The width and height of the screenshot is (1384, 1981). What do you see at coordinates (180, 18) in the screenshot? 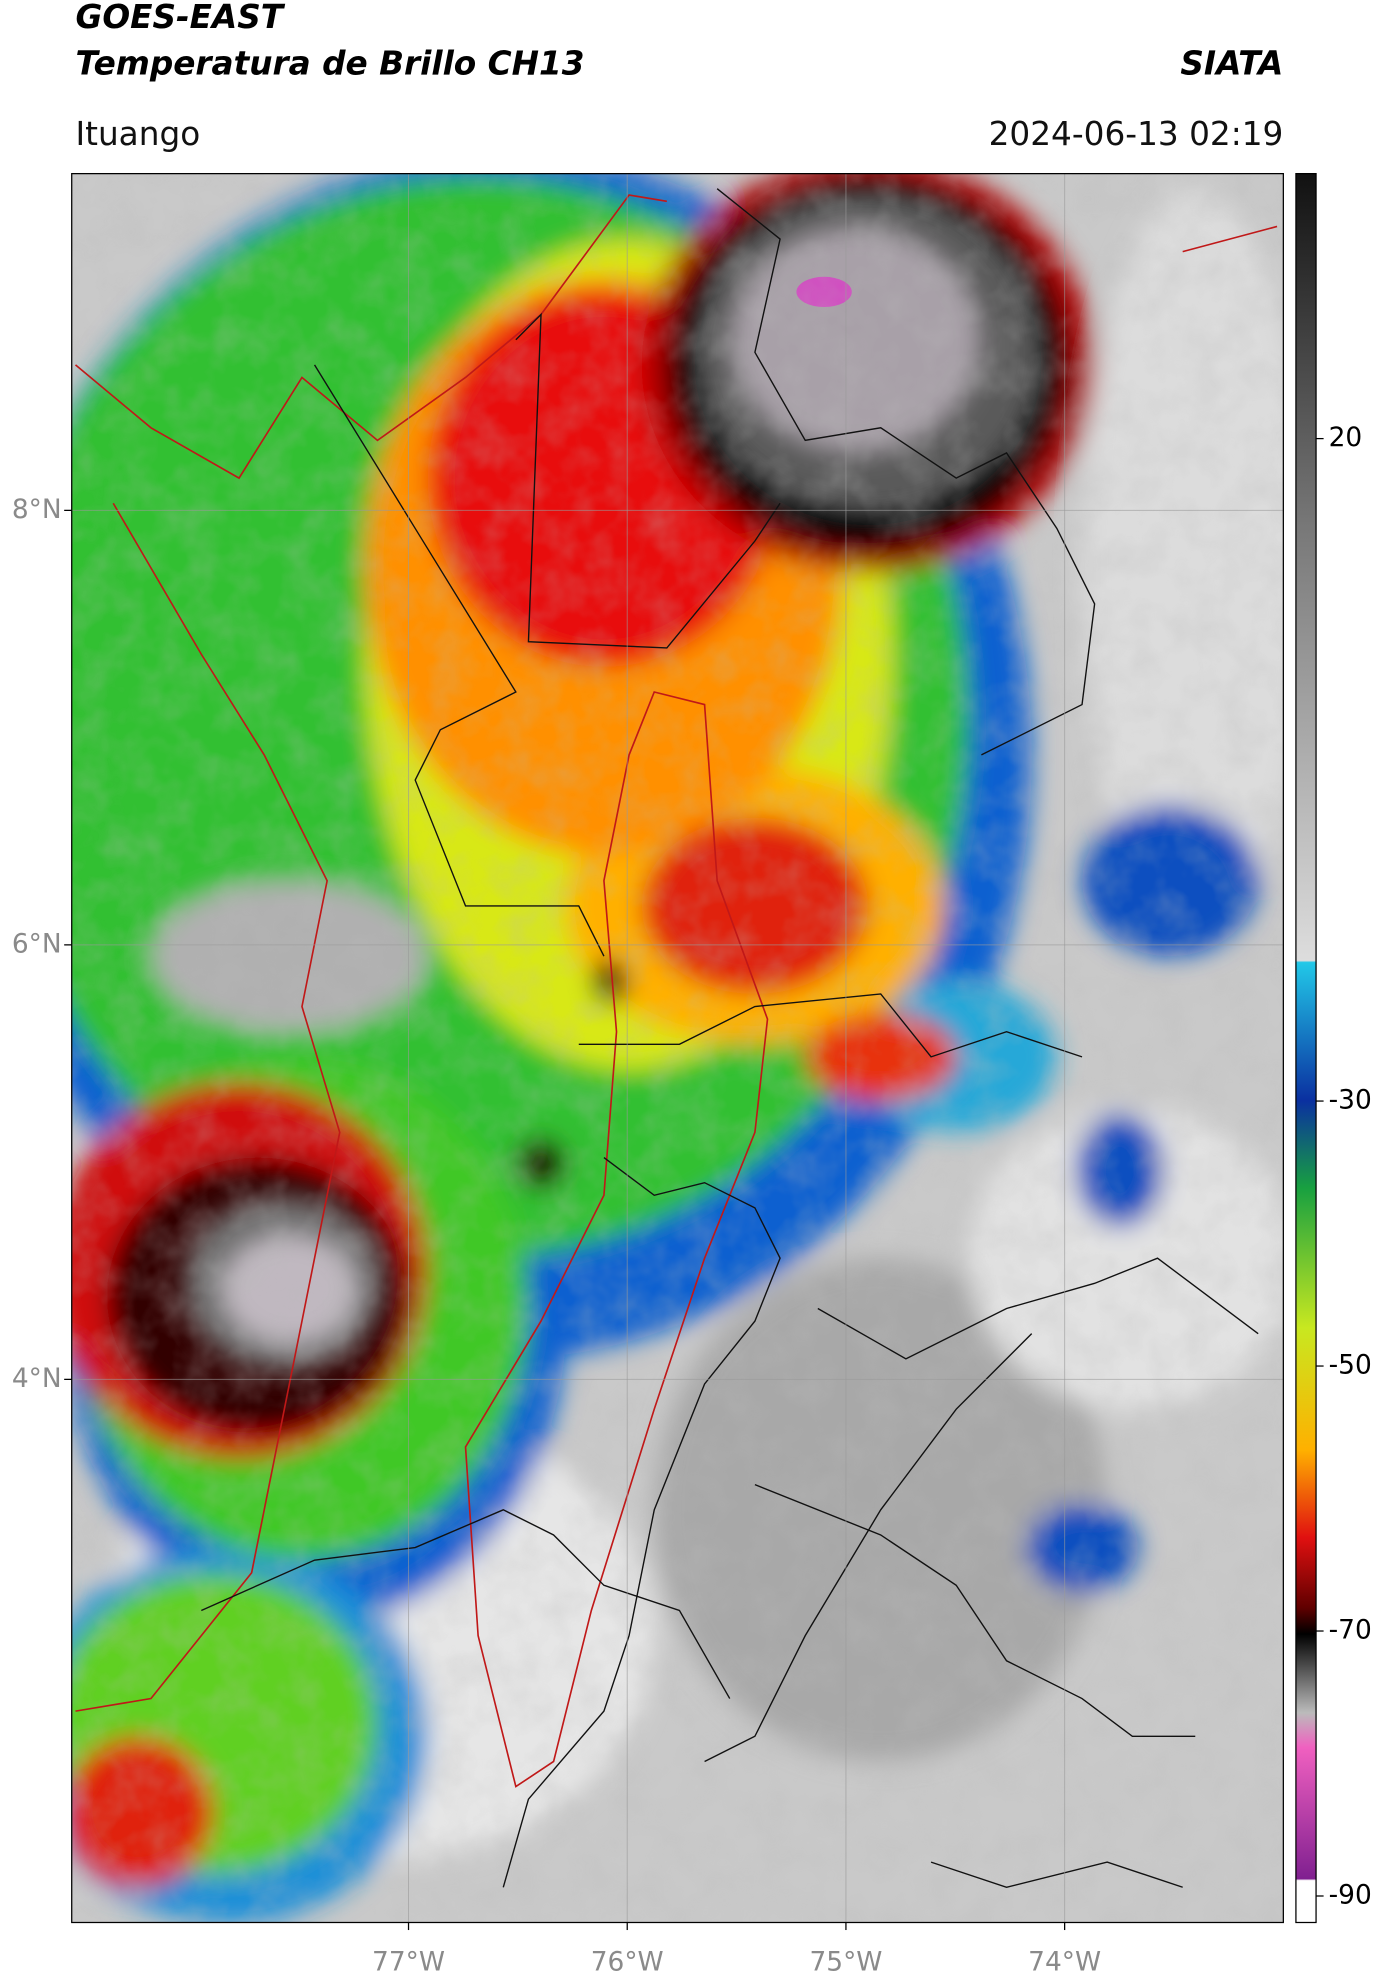
I see `satellite-title: GOES-EAST` at bounding box center [180, 18].